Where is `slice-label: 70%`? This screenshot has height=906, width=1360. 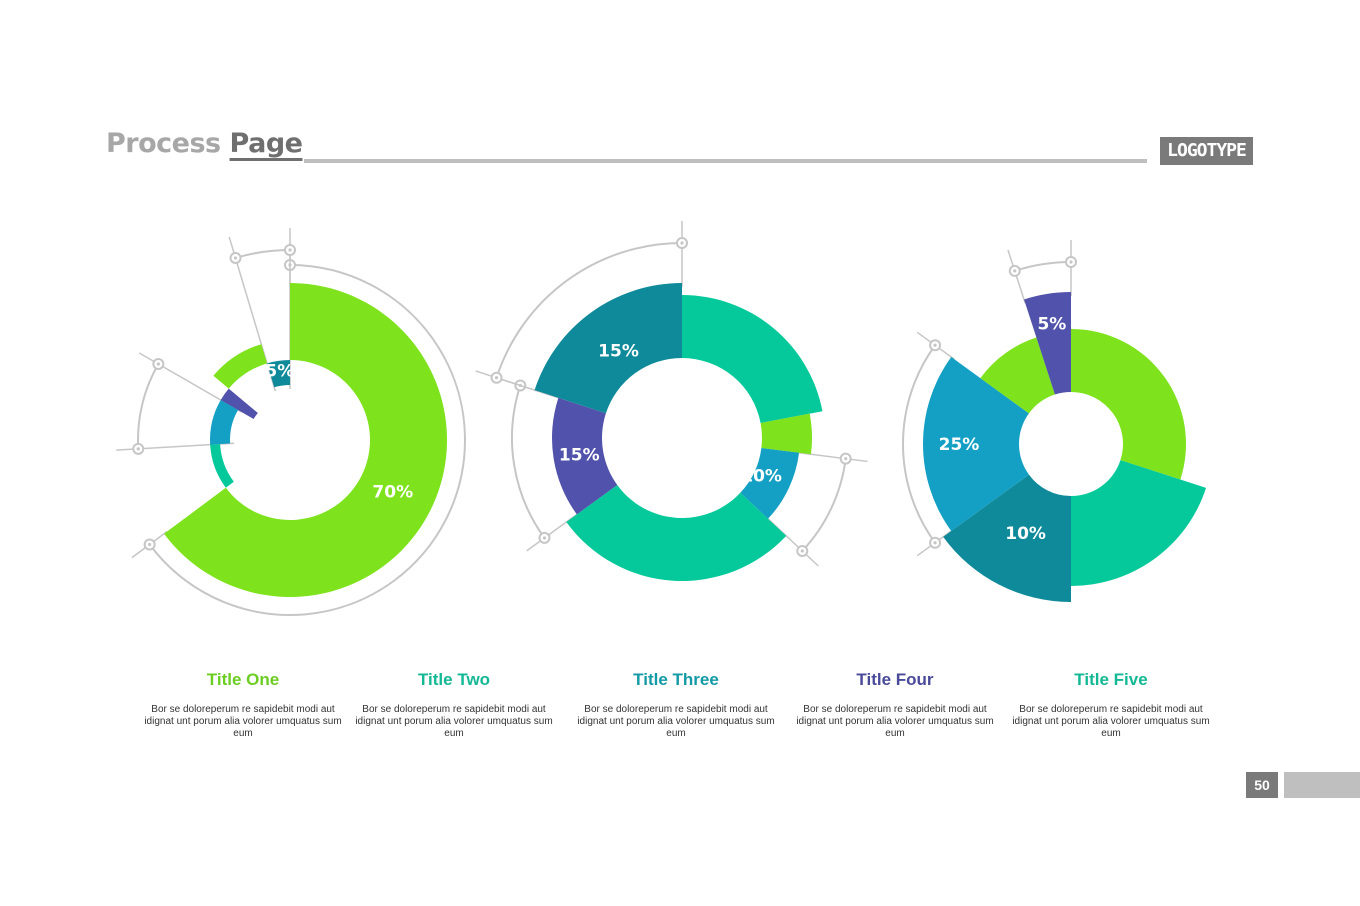 slice-label: 70% is located at coordinates (392, 493).